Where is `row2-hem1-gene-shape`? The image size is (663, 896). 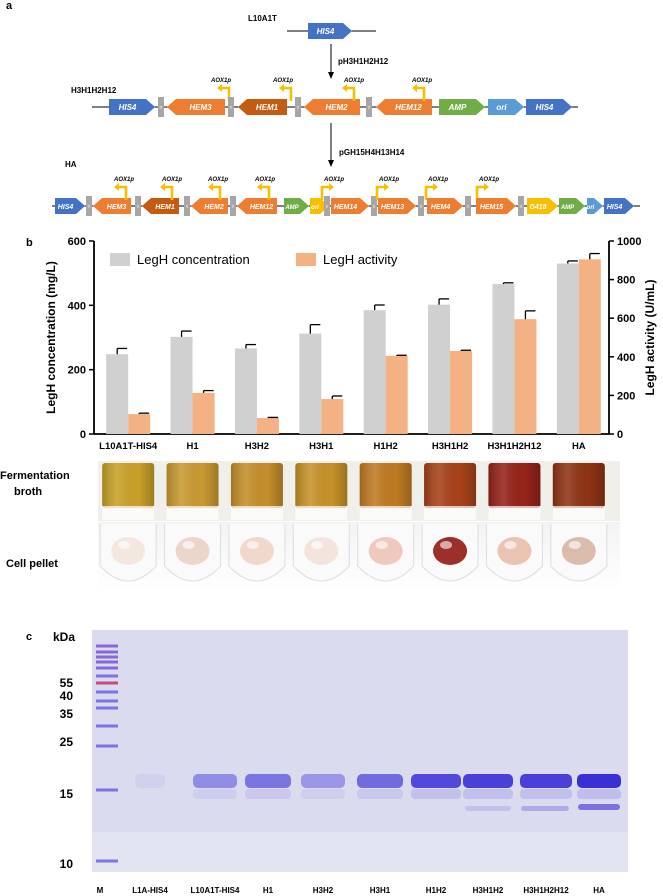
row2-hem1-gene-shape is located at coordinates (262, 107).